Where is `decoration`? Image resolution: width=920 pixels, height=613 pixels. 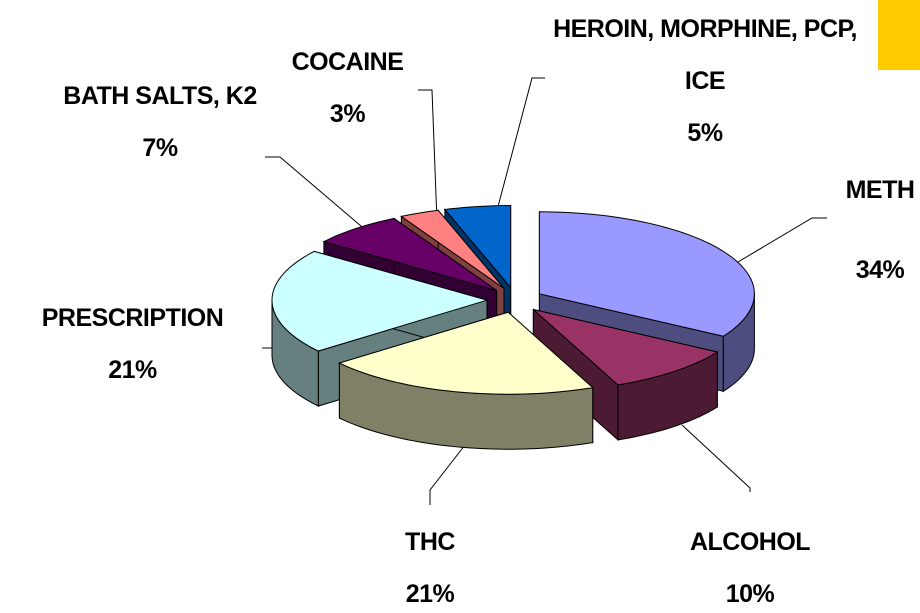
decoration is located at coordinates (899, 35).